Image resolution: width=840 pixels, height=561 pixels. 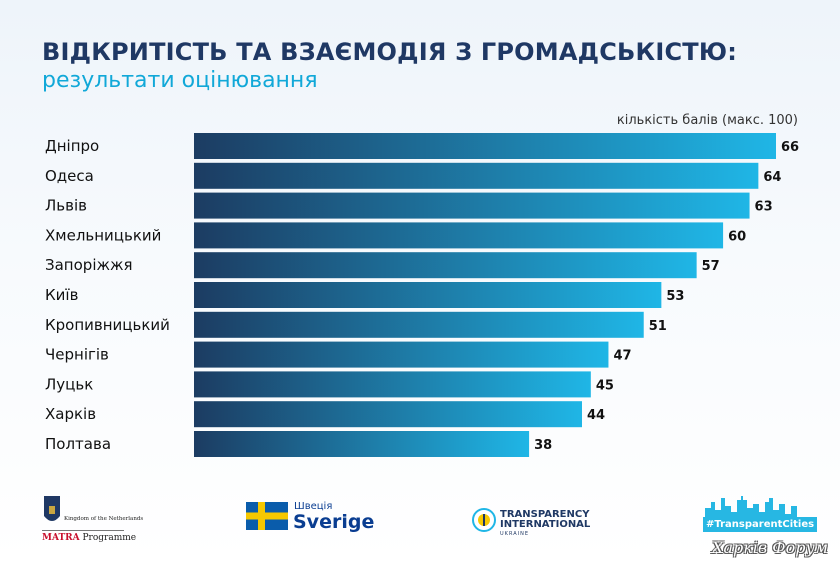 I want to click on logo-sweden-swedish: Sverige, so click(x=334, y=522).